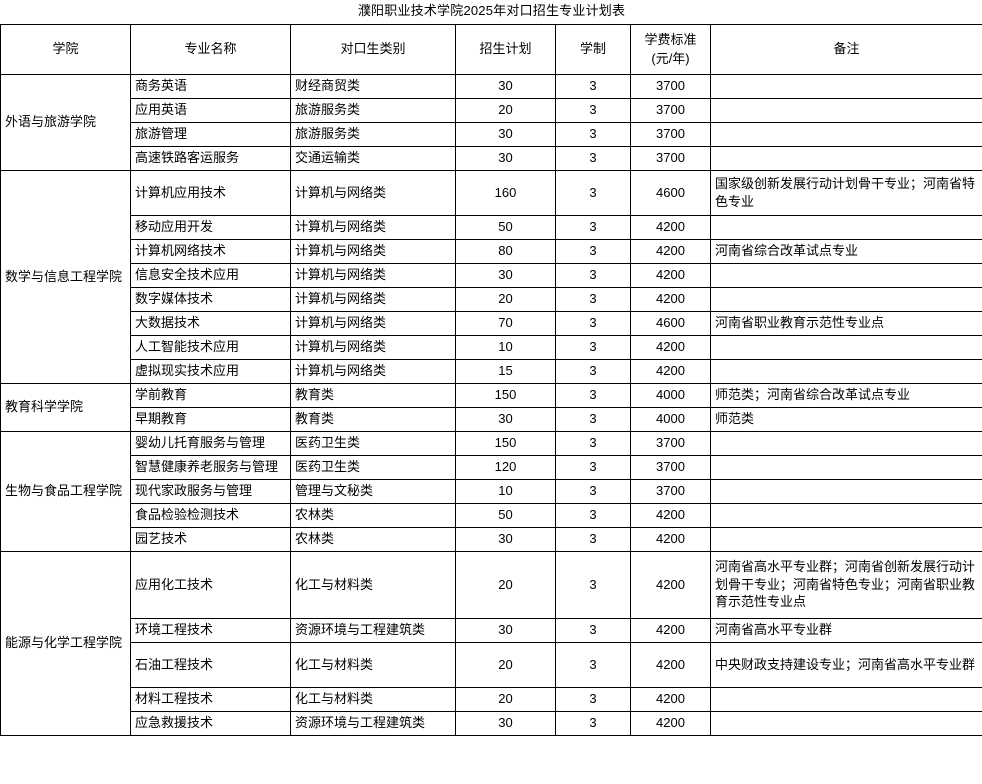 Image resolution: width=982 pixels, height=784 pixels. Describe the element at coordinates (373, 86) in the screenshot. I see `student-category-cell: 财经商贸类` at that location.